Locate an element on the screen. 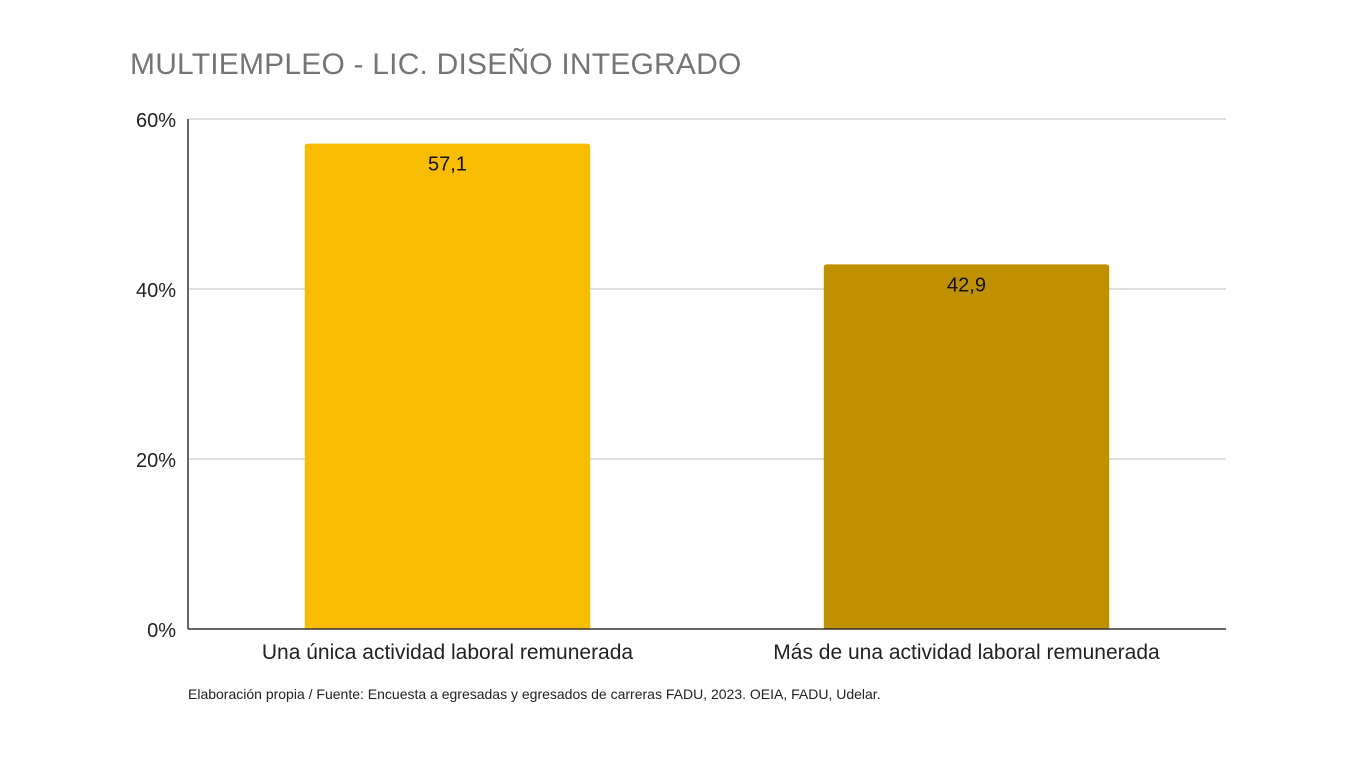  data-labels: 57,1 42,9 is located at coordinates (707, 225).